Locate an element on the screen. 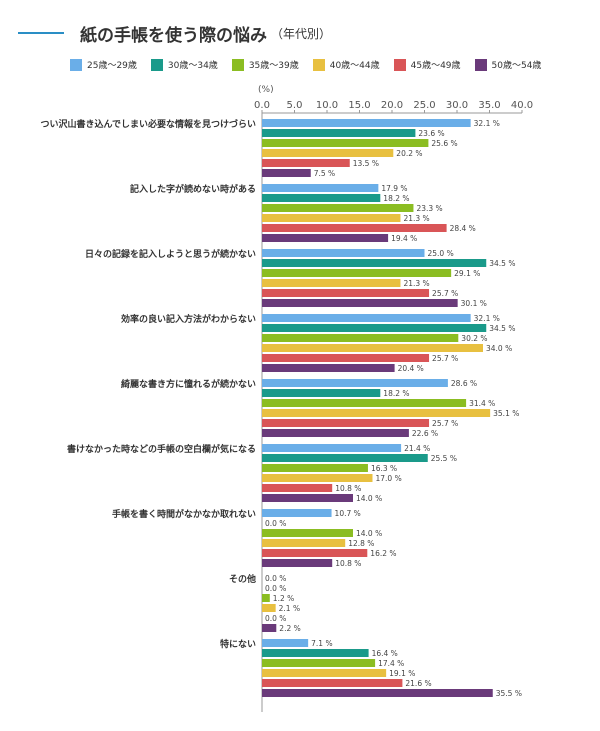  x-tick-label: 0.0 is located at coordinates (262, 105).